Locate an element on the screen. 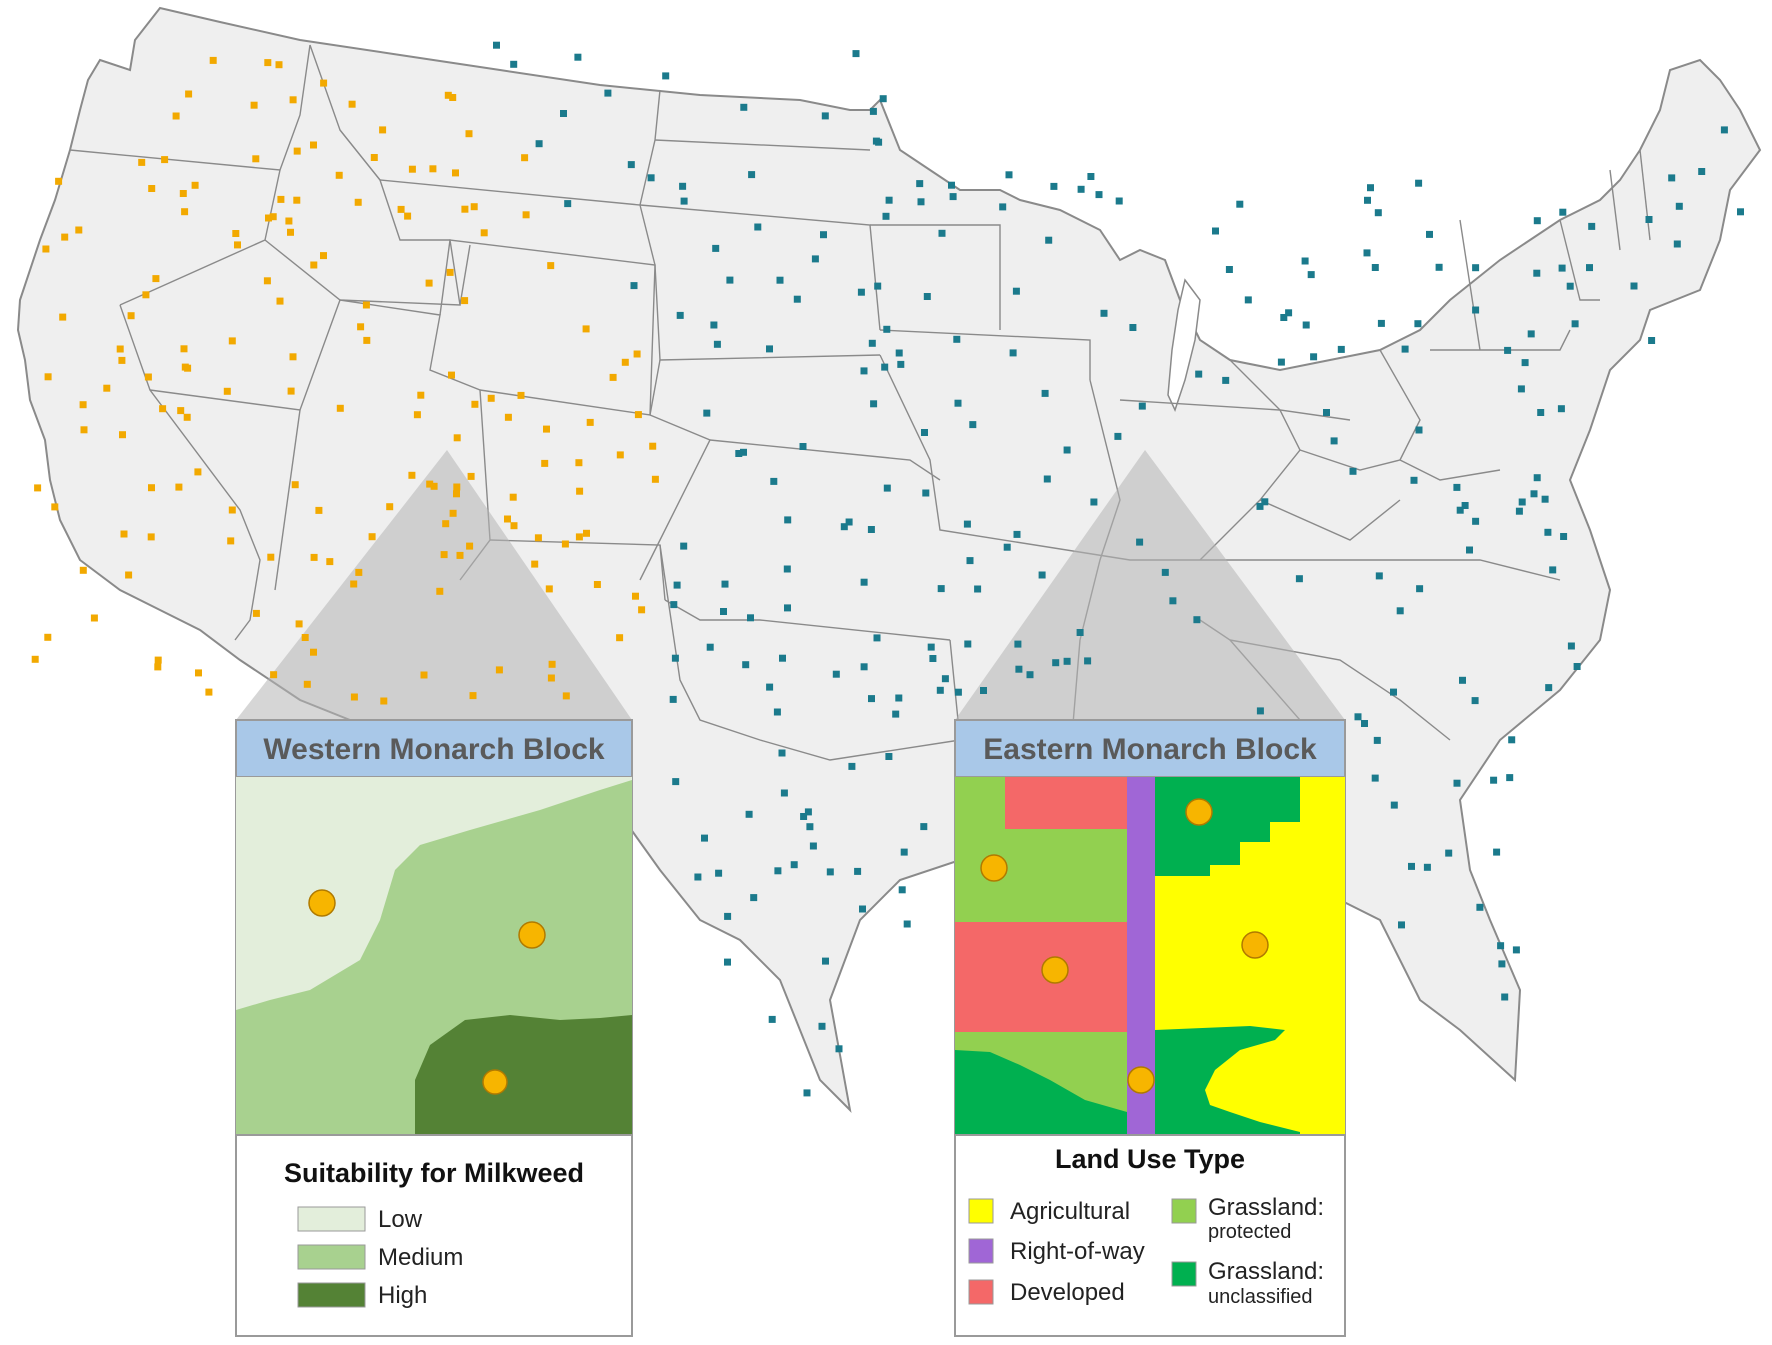  legend-label-low: Low is located at coordinates (400, 1219).